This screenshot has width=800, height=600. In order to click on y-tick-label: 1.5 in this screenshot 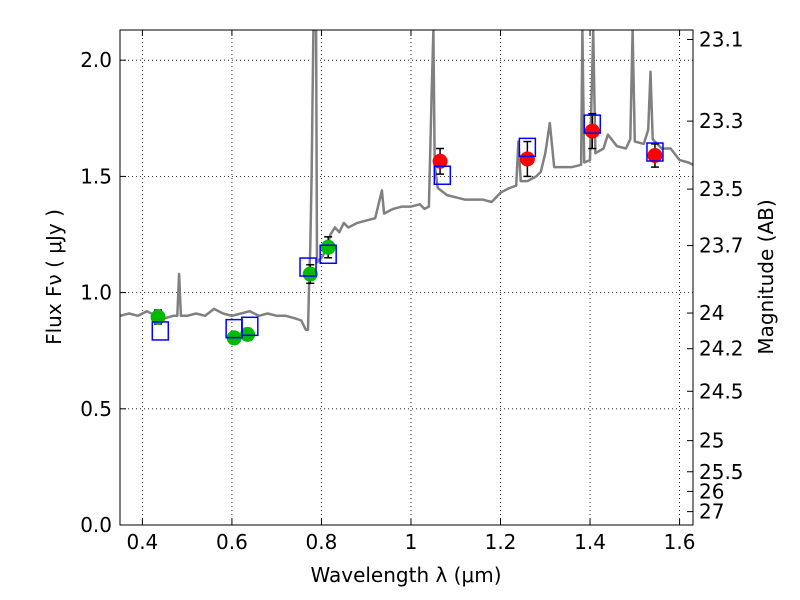, I will do `click(96, 176)`.